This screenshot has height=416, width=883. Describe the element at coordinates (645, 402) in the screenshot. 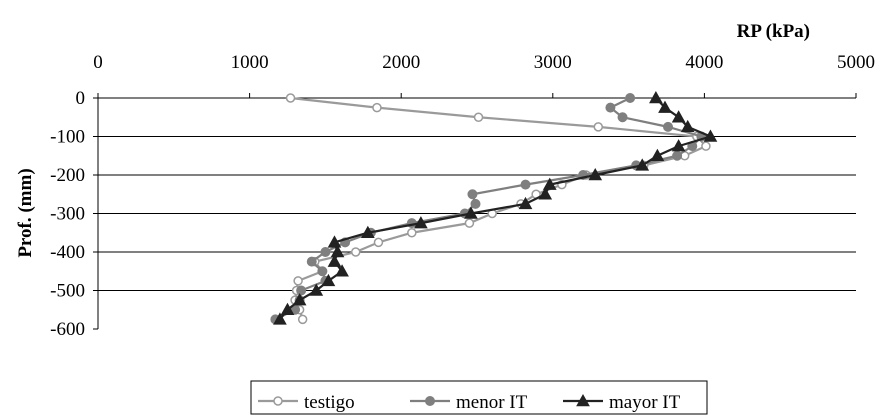

I see `legend-label: mayor IT` at that location.